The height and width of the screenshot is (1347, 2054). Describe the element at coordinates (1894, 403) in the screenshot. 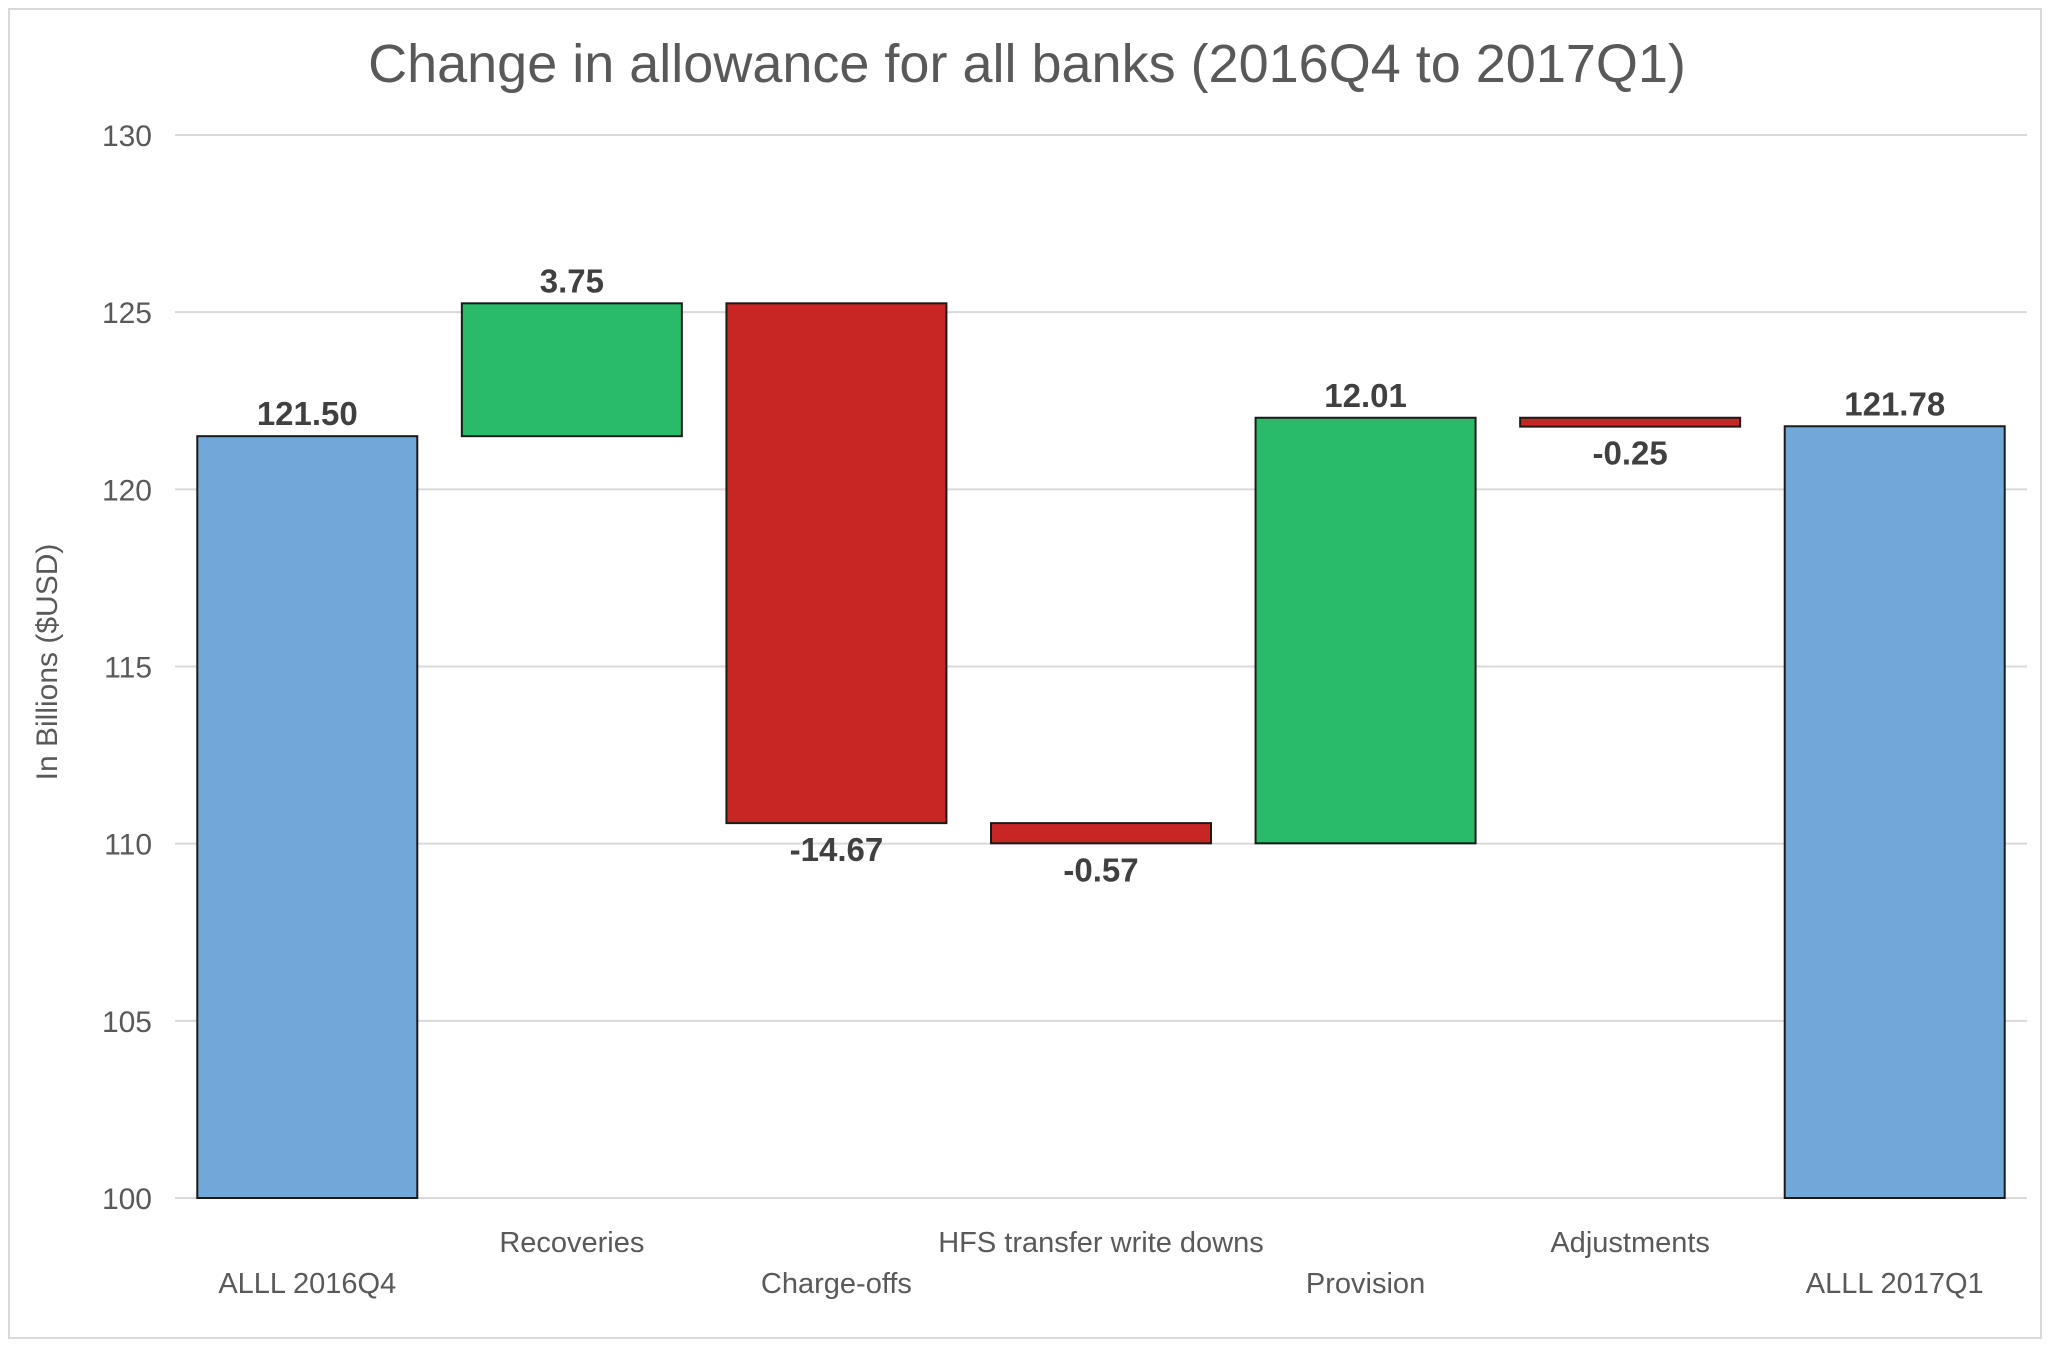

I see `data-label: 121.78` at that location.